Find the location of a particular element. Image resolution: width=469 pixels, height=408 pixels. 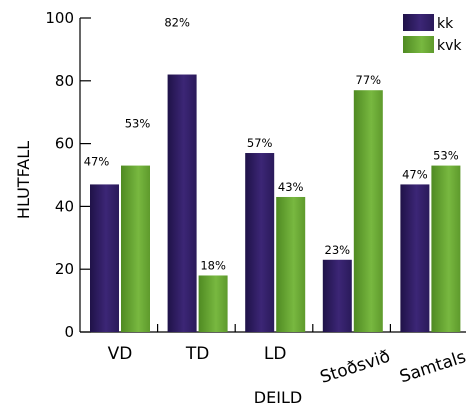

y-axis-title: HLUTFALL is located at coordinates (23, 180).